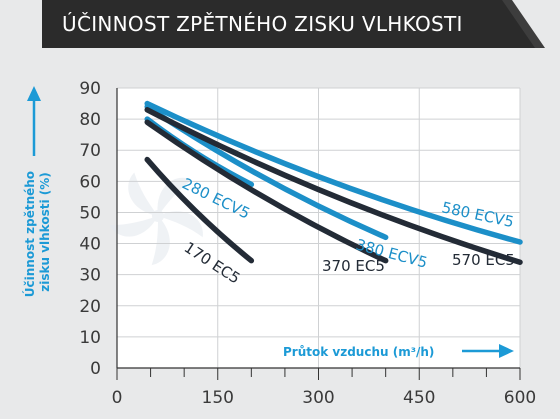 This screenshot has height=419, width=560. What do you see at coordinates (90, 307) in the screenshot?
I see `y-tick-label: 20` at bounding box center [90, 307].